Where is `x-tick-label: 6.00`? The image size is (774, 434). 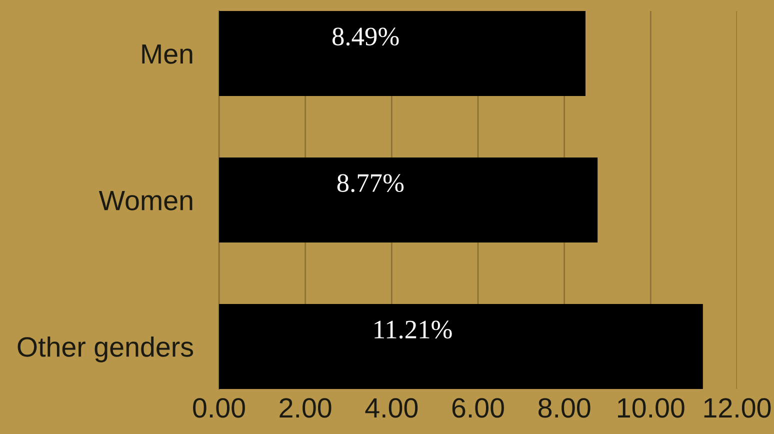
x-tick-label: 6.00 is located at coordinates (478, 408).